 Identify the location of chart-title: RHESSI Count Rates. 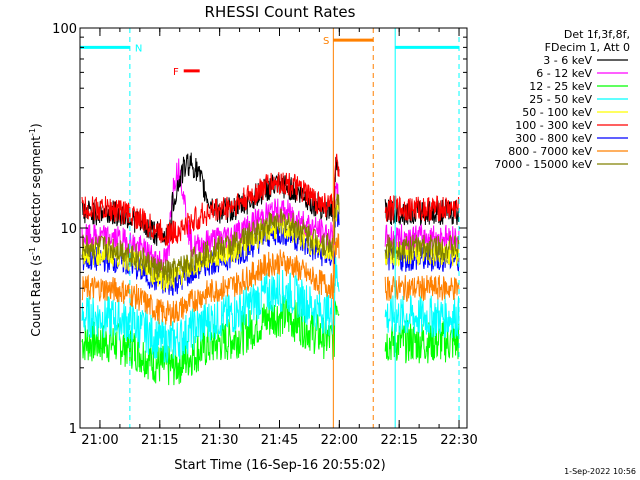
(280, 12).